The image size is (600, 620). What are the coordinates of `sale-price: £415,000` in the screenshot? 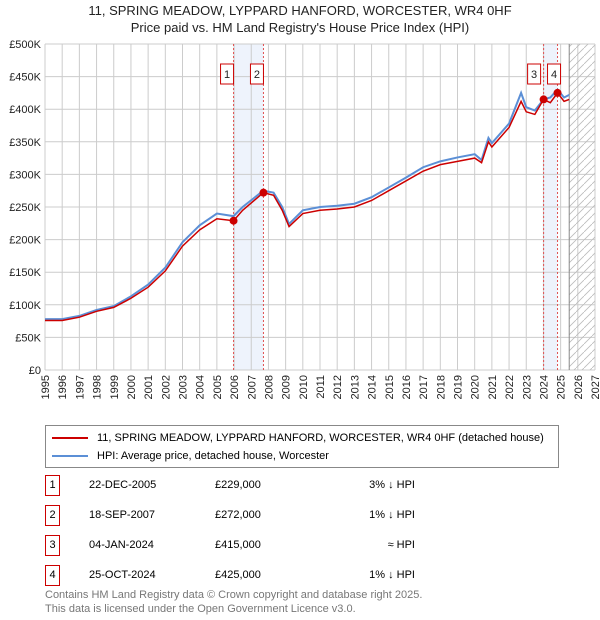 It's located at (238, 545).